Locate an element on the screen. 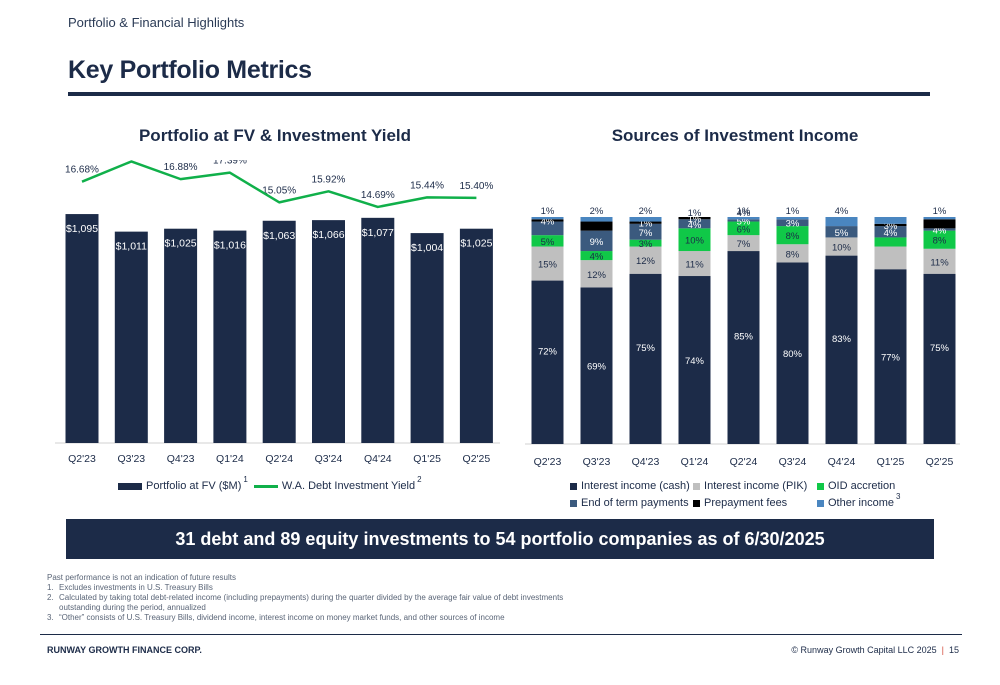 The width and height of the screenshot is (1000, 685). segment-value-label: 85% is located at coordinates (744, 337).